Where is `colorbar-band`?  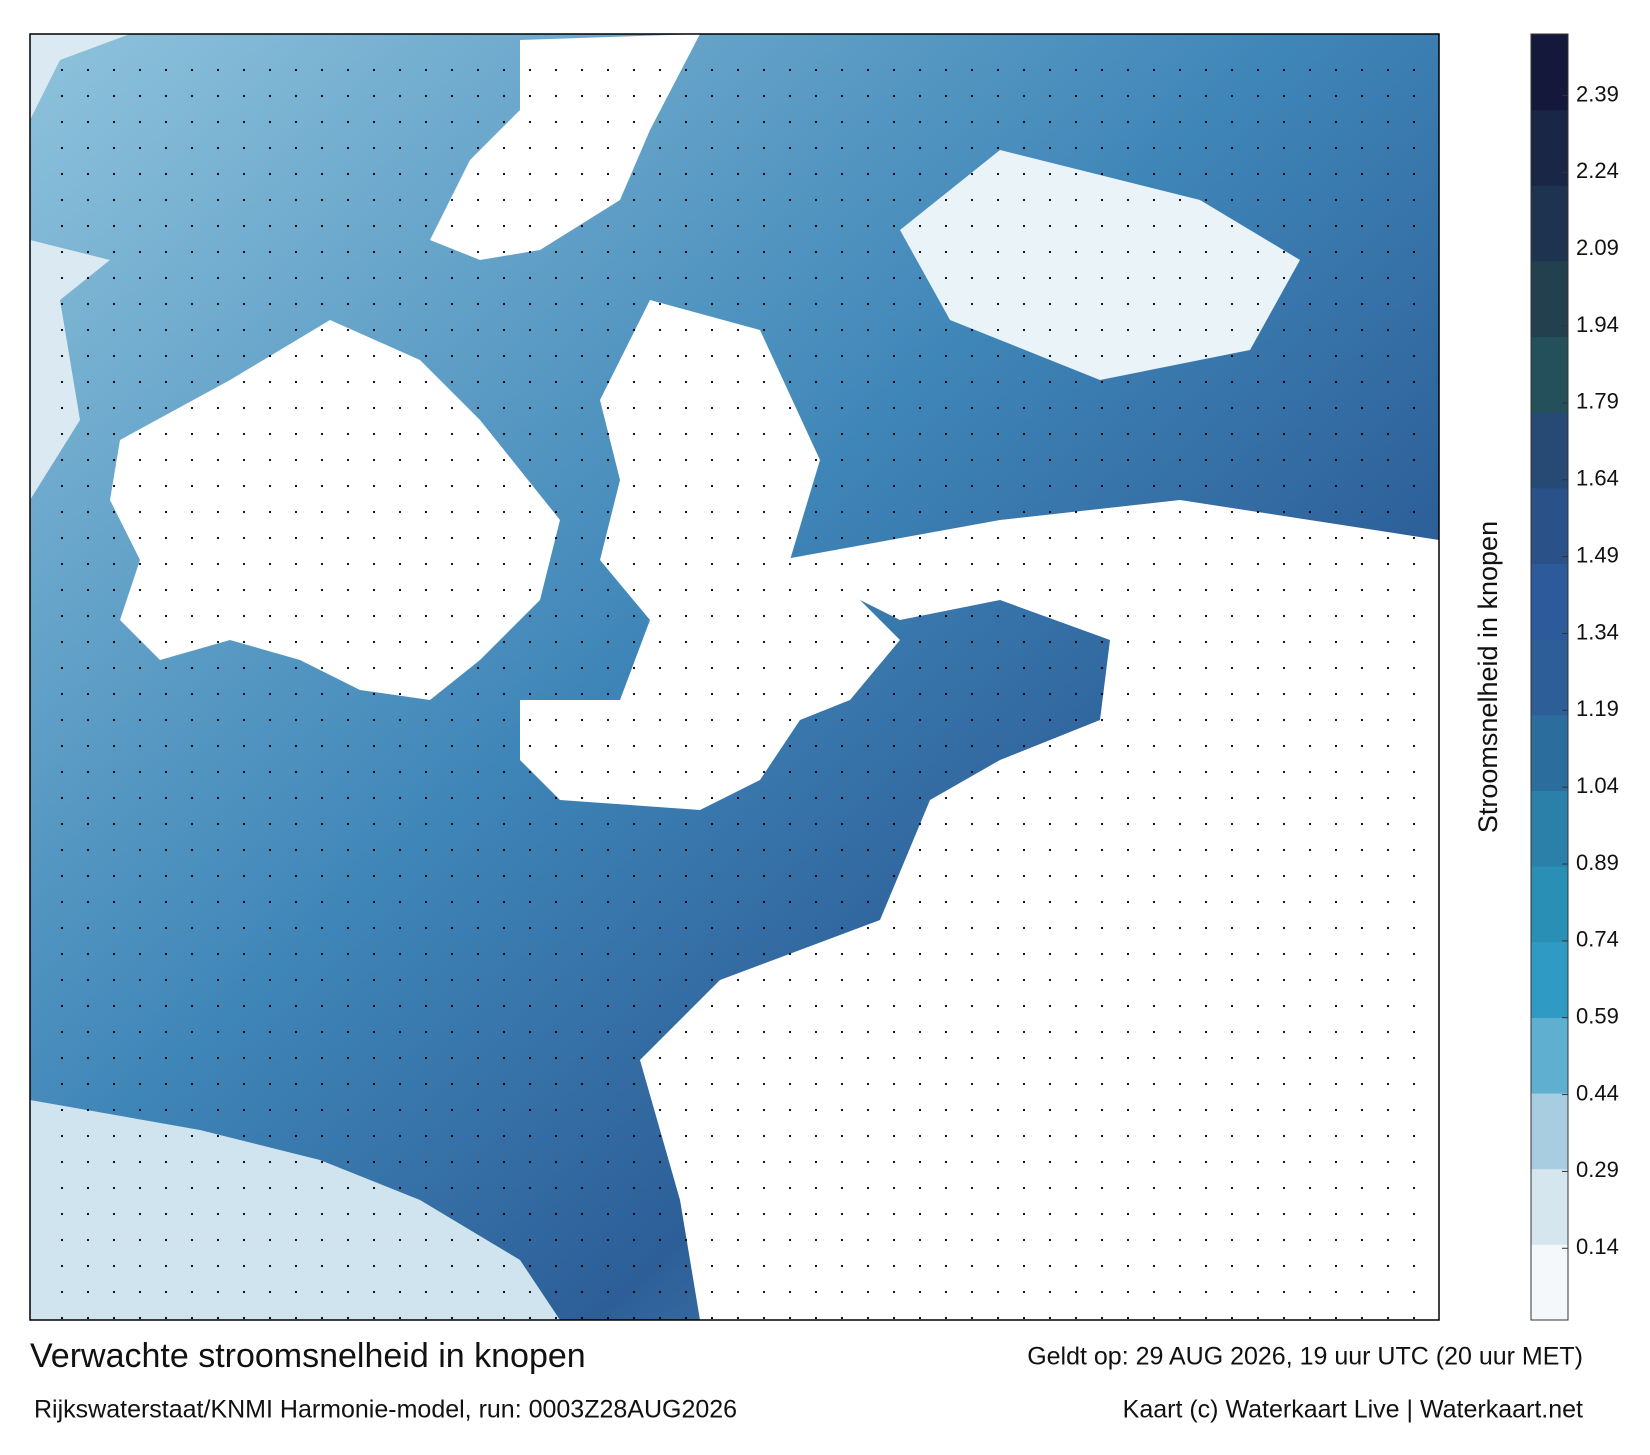 colorbar-band is located at coordinates (1549, 1131).